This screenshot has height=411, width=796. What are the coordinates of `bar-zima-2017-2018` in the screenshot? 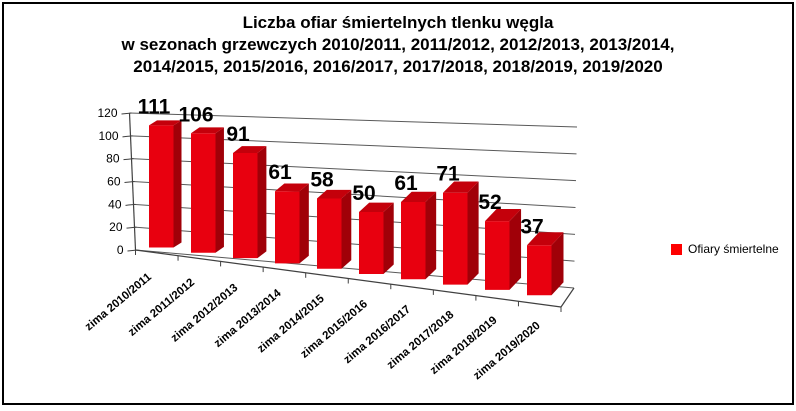 It's located at (461, 233).